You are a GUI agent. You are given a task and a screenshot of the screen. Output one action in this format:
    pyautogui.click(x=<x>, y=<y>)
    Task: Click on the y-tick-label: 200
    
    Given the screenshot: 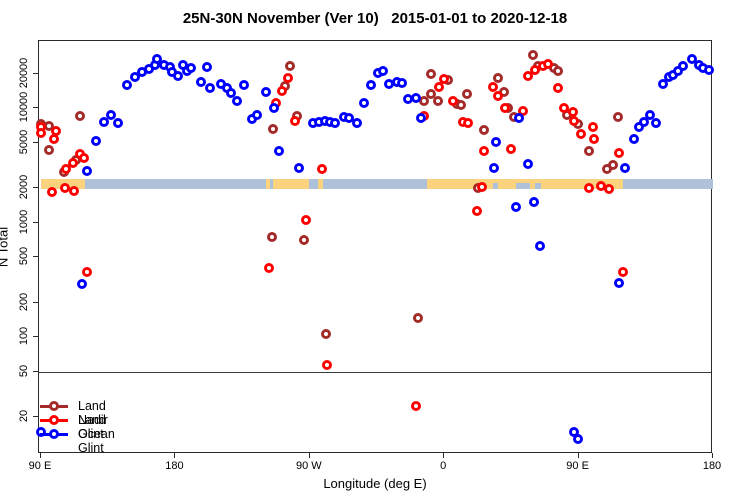 What is the action you would take?
    pyautogui.click(x=24, y=301)
    